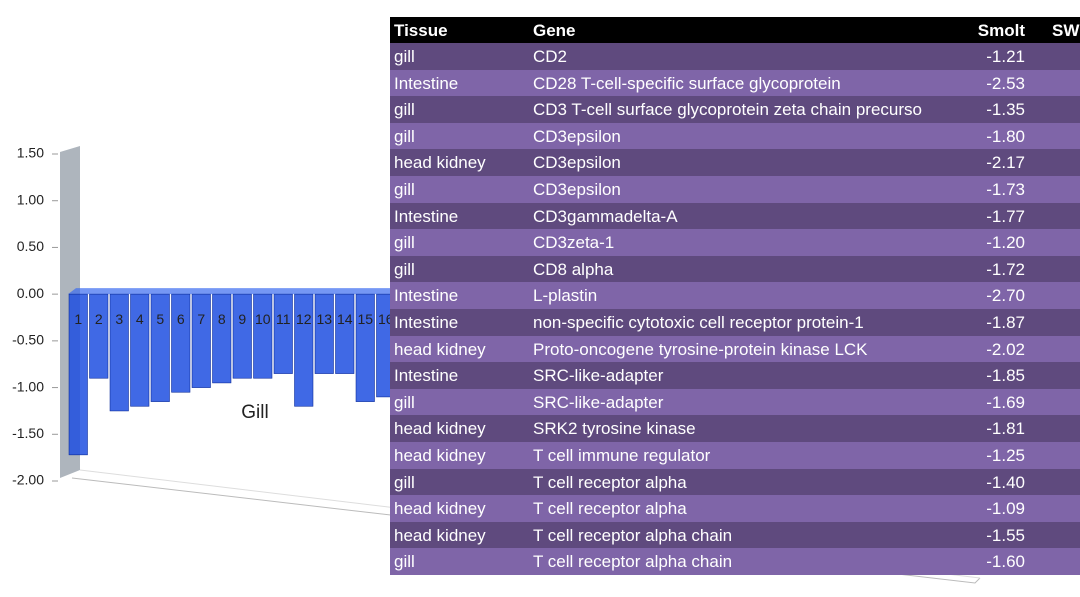 This screenshot has width=1080, height=597. Describe the element at coordinates (1005, 189) in the screenshot. I see `table-cell: -1.73` at that location.